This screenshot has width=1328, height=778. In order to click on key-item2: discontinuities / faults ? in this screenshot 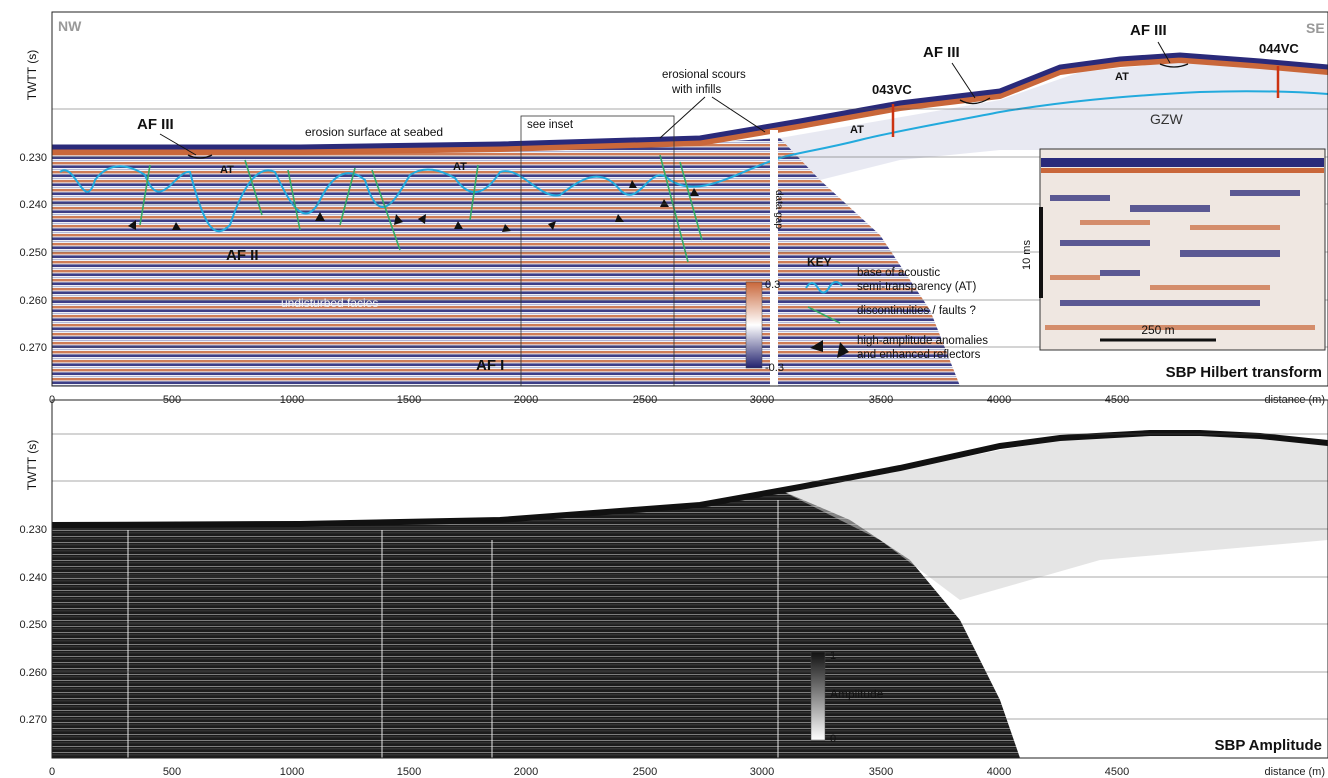, I will do `click(916, 311)`.